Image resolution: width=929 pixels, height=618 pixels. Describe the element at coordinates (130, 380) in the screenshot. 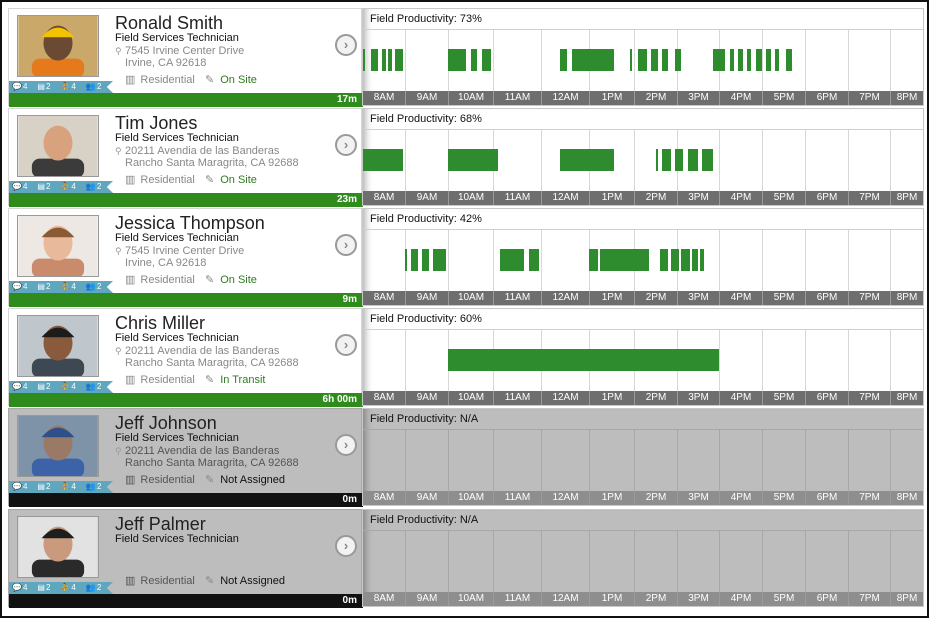

I see `building-icon: ▥` at that location.